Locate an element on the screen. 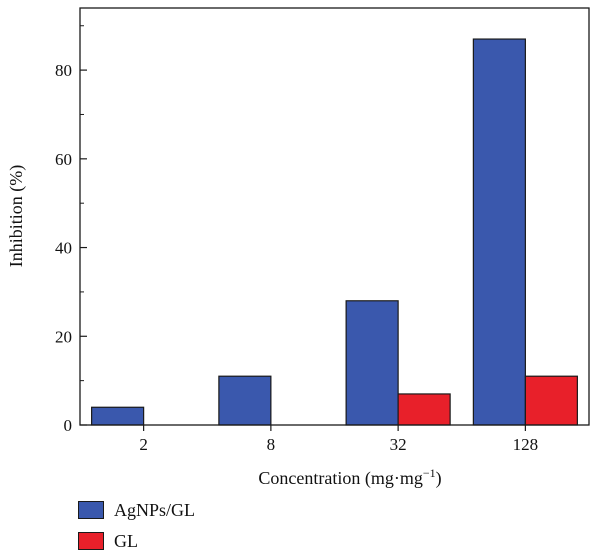 The width and height of the screenshot is (600, 559). legend: AgNPs/GL GL is located at coordinates (136, 528).